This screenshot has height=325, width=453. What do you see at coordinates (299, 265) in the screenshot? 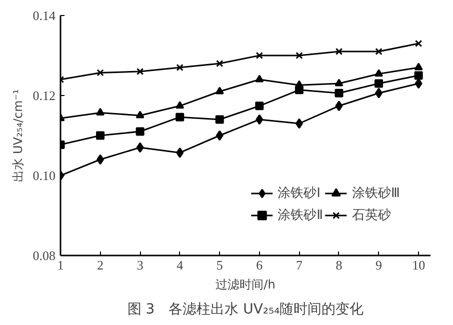
I see `x-tick-label: 7` at bounding box center [299, 265].